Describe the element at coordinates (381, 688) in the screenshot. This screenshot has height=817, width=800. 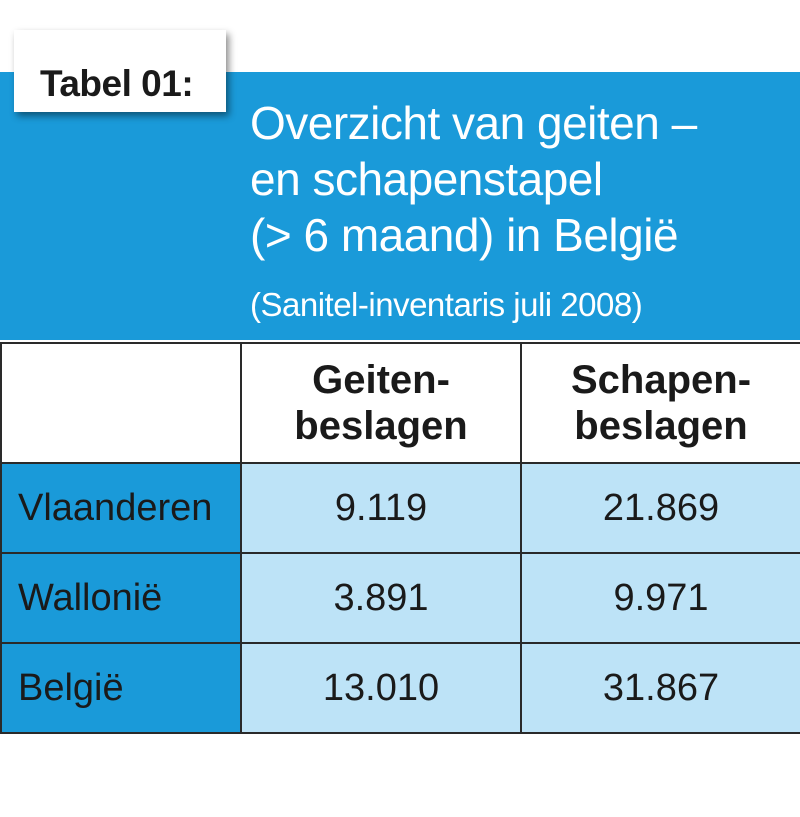
I see `goat-farms-cell: 13.010` at that location.